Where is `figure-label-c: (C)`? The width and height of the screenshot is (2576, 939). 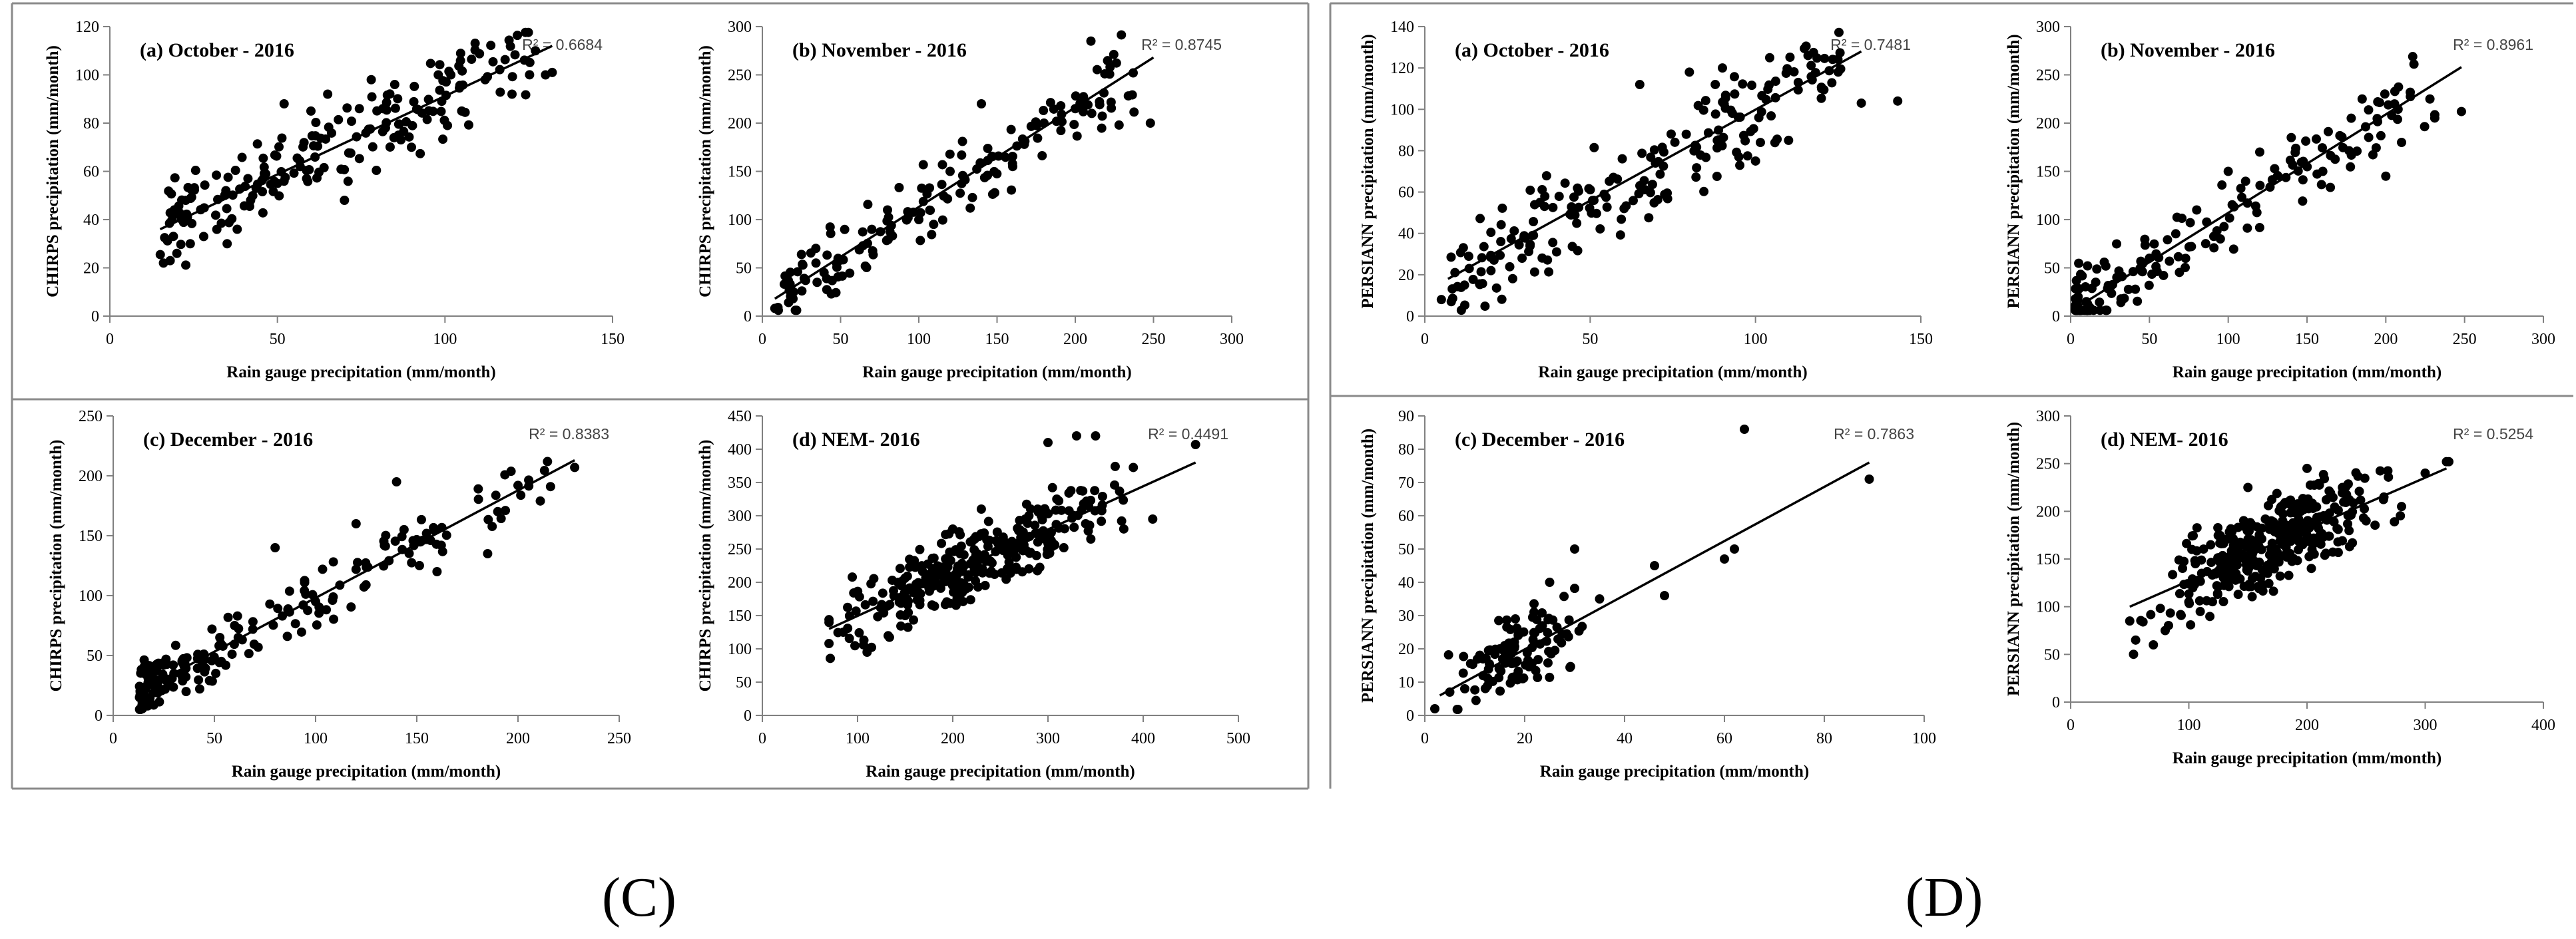 figure-label-c: (C) is located at coordinates (639, 897).